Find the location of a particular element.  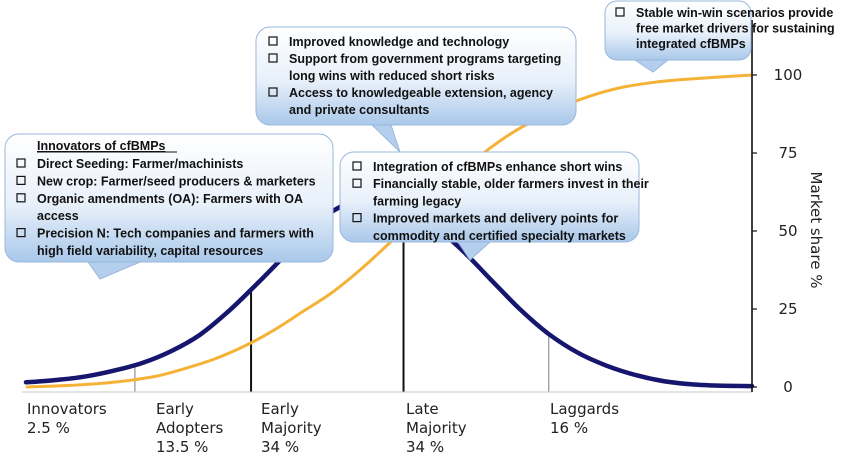

callout-item-line: farming legacy is located at coordinates (417, 201).